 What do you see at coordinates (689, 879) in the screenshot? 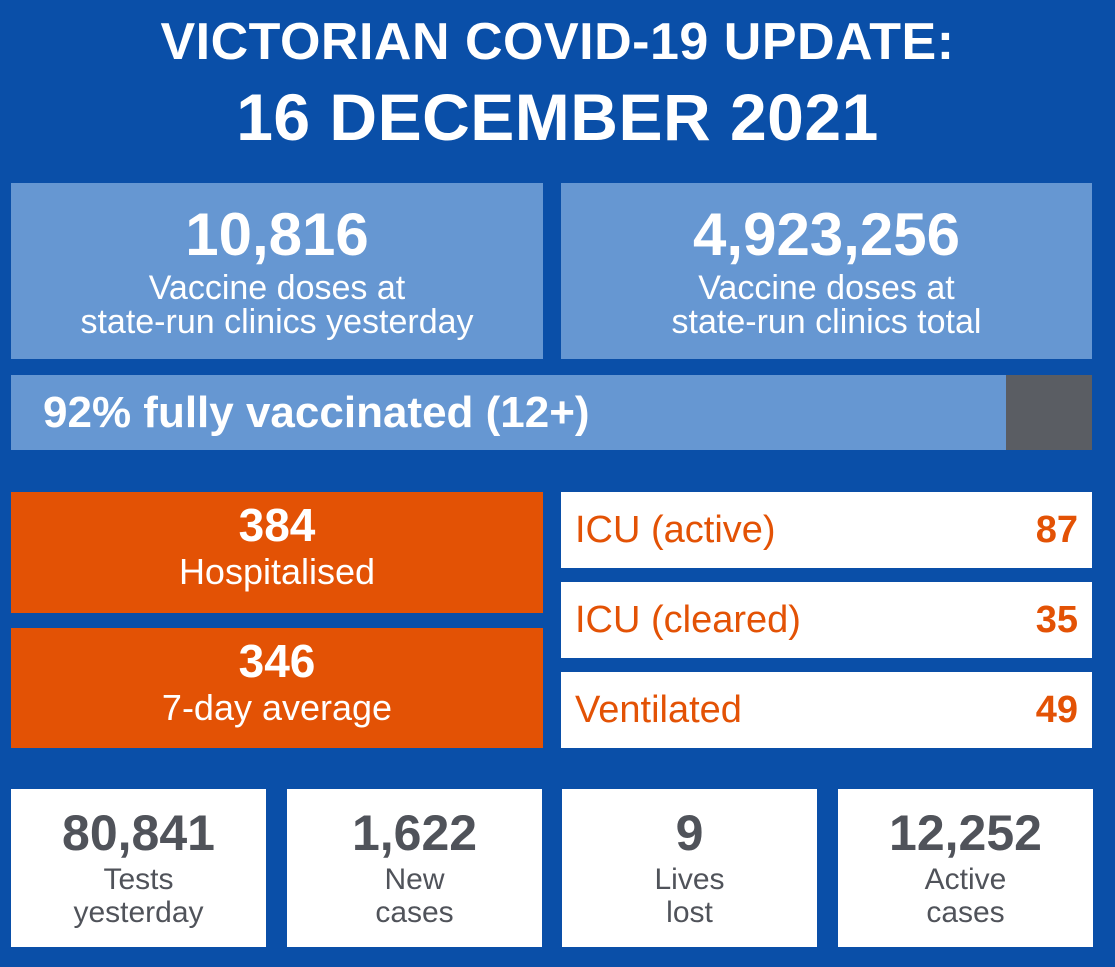
I see `lives-lost-label-1: Lives` at bounding box center [689, 879].